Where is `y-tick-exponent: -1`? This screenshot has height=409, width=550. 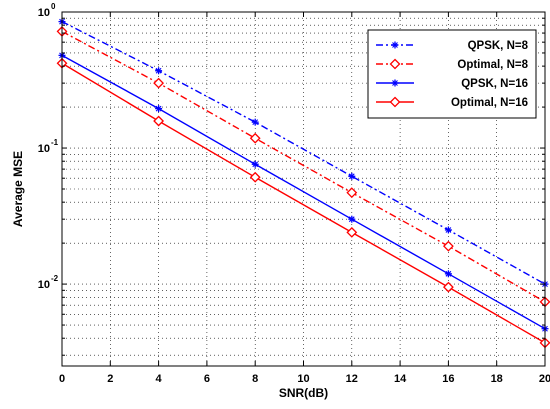
y-tick-exponent: -1 is located at coordinates (55, 142).